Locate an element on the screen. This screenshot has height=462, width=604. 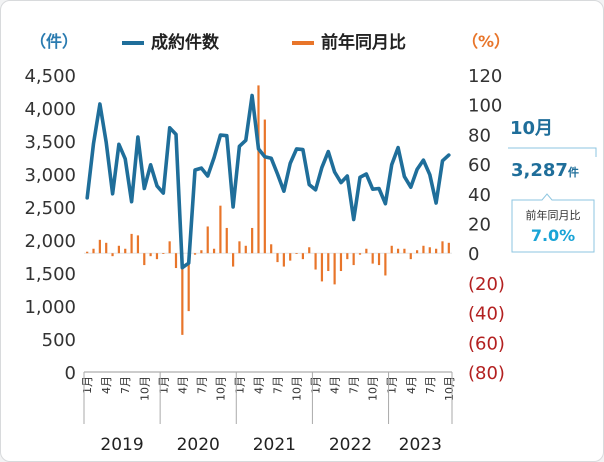
legend-yoy: 前年同月比 is located at coordinates (349, 40).